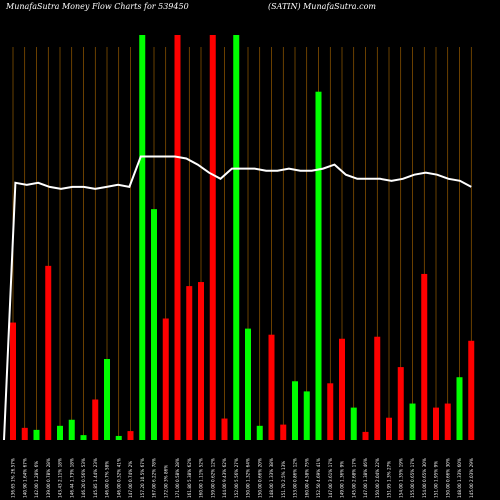 The image size is (500, 500). Describe the element at coordinates (259, 478) in the screenshot. I see `x-tick-label: 150.00 0.66% 20%` at that location.